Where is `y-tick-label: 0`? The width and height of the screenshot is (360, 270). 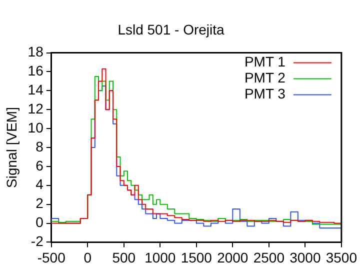
y-tick-label: 0 is located at coordinates (40, 222).